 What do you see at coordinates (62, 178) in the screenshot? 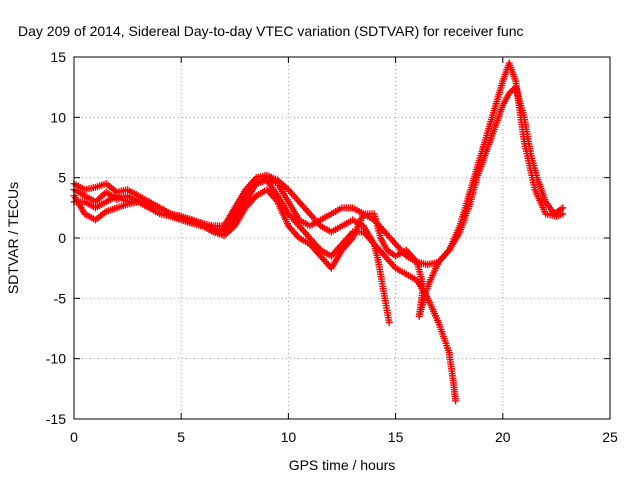
I see `y-tick-label: 5` at bounding box center [62, 178].